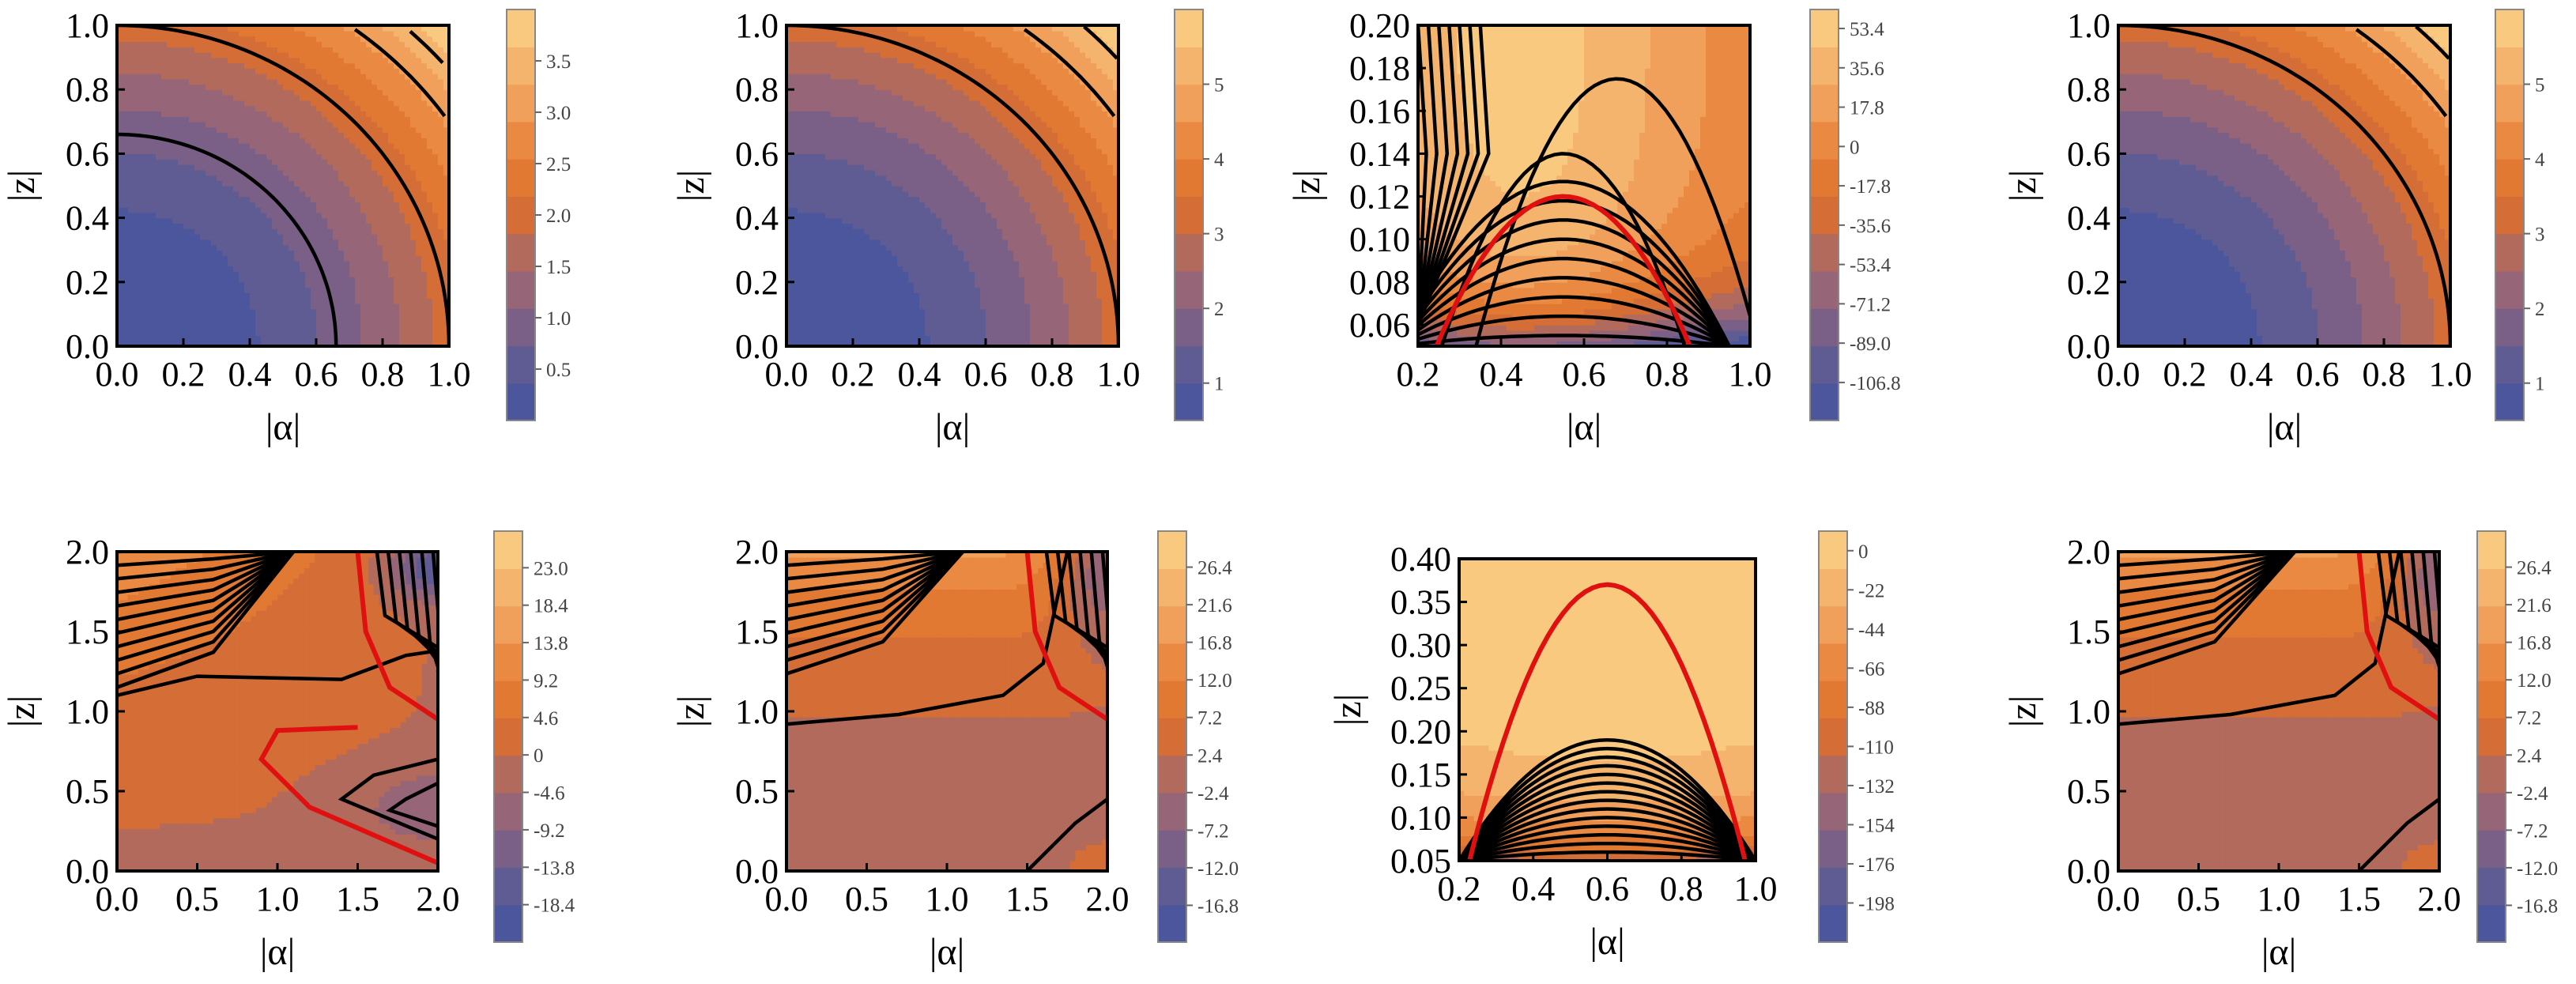 This screenshot has width=2576, height=984. Describe the element at coordinates (383, 374) in the screenshot. I see `x-tick-label: 0.8` at that location.